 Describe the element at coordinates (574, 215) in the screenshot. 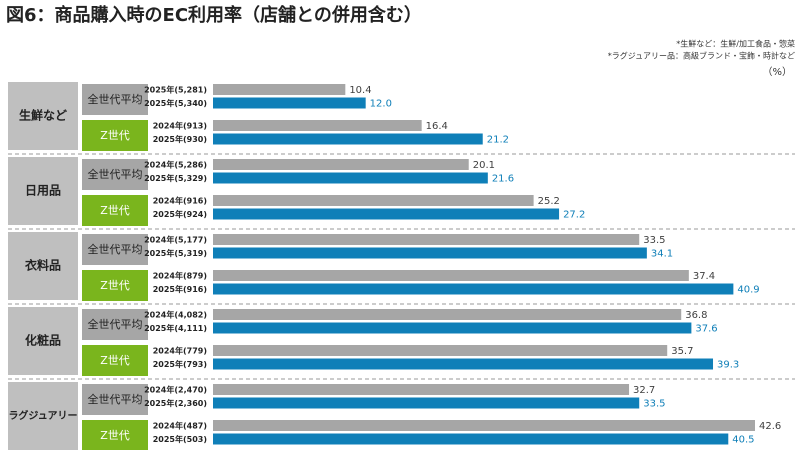

I see `value-label: 27.2` at that location.